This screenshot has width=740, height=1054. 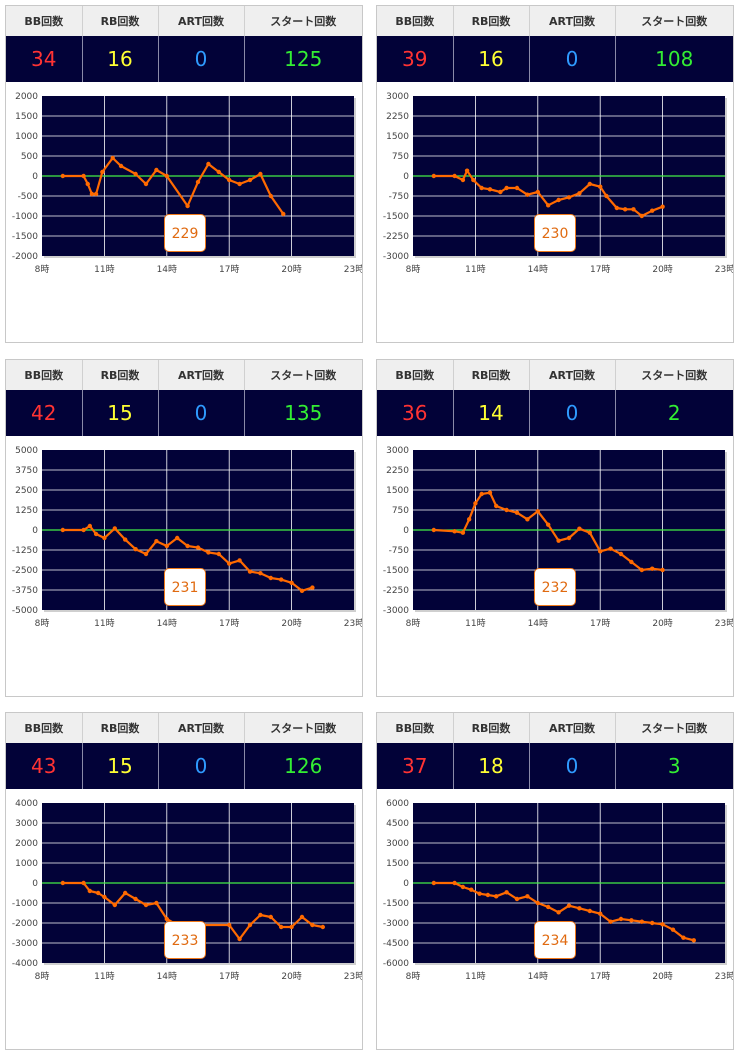 I want to click on stat-header-rb: RB回数, so click(x=120, y=375).